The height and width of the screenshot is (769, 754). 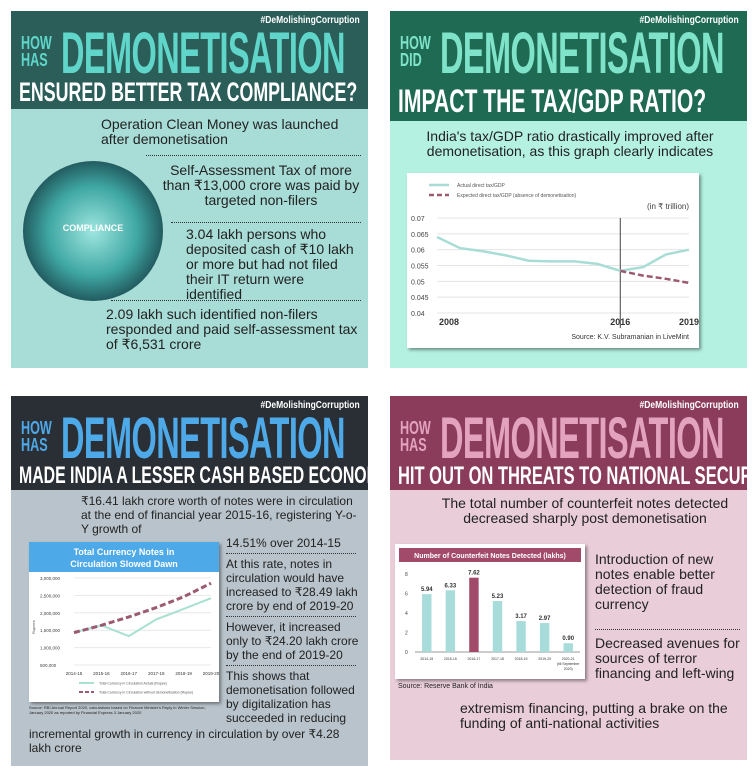 I want to click on data-label: 0.90, so click(x=568, y=639).